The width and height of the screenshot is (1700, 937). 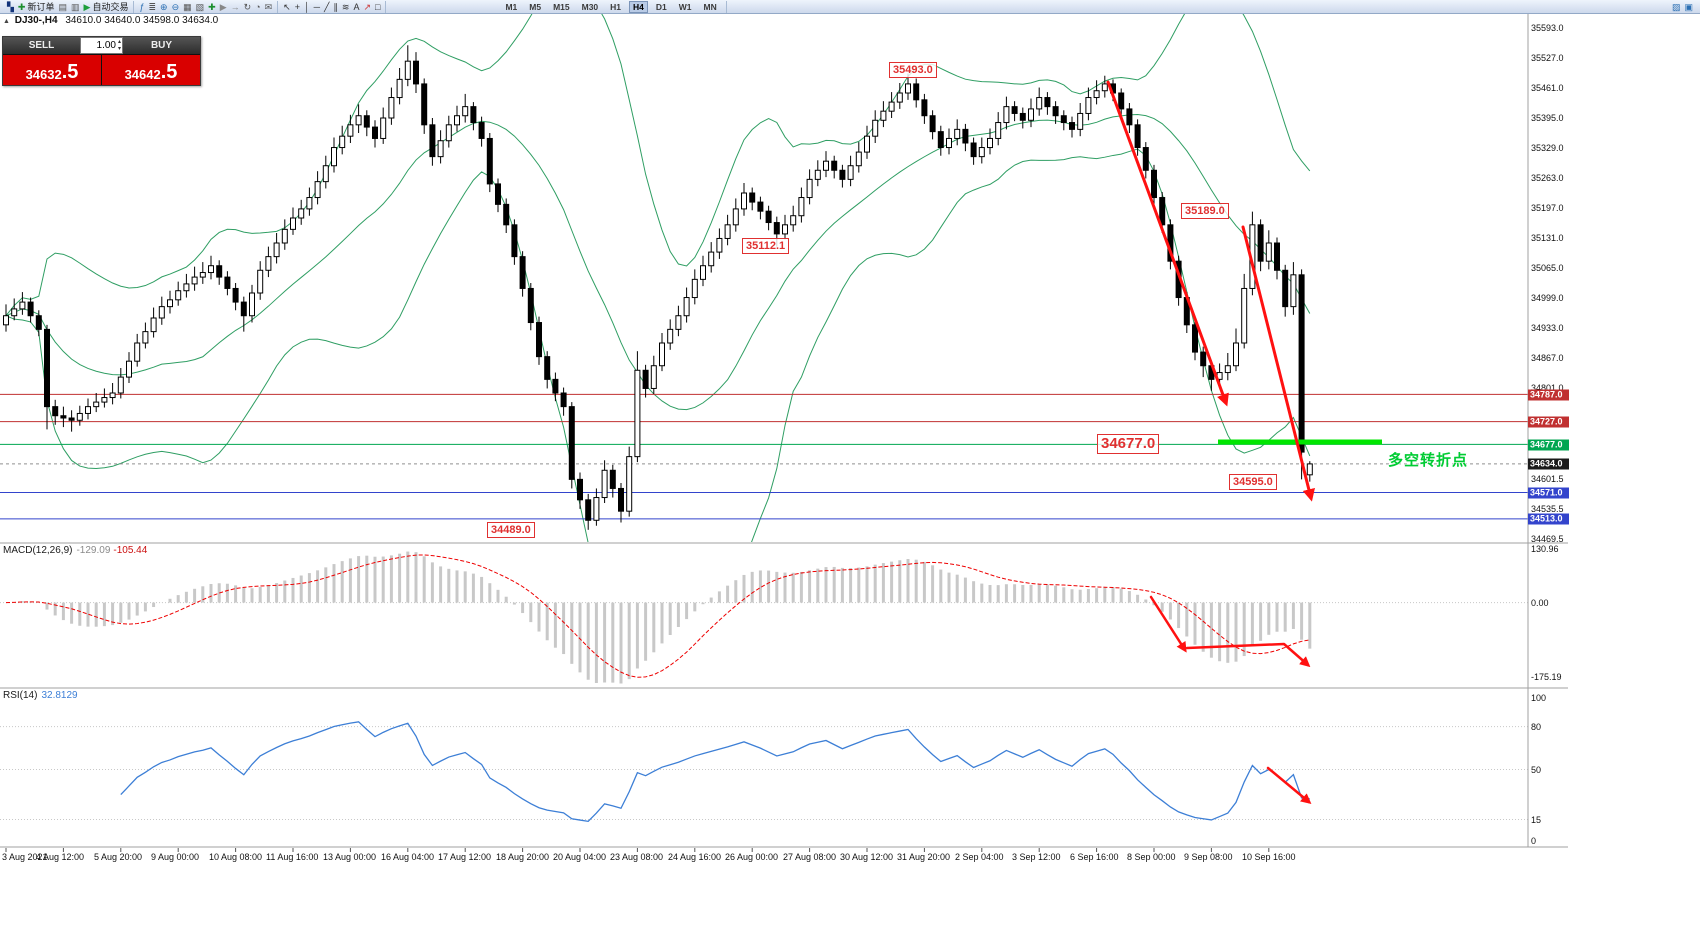 I want to click on price-scale-tick: 34801.0, so click(x=1547, y=388).